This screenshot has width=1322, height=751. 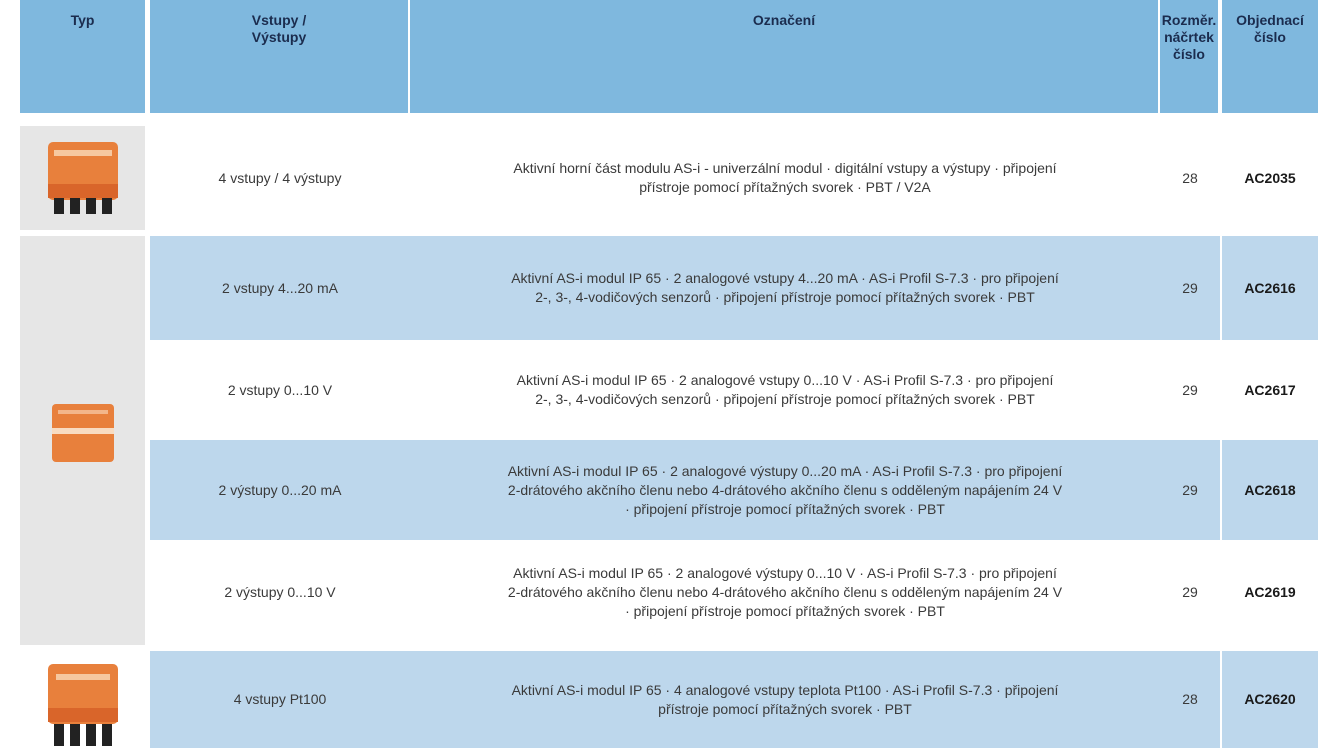 I want to click on io-cell: 2 vstupy 4...20 mA, so click(x=280, y=288).